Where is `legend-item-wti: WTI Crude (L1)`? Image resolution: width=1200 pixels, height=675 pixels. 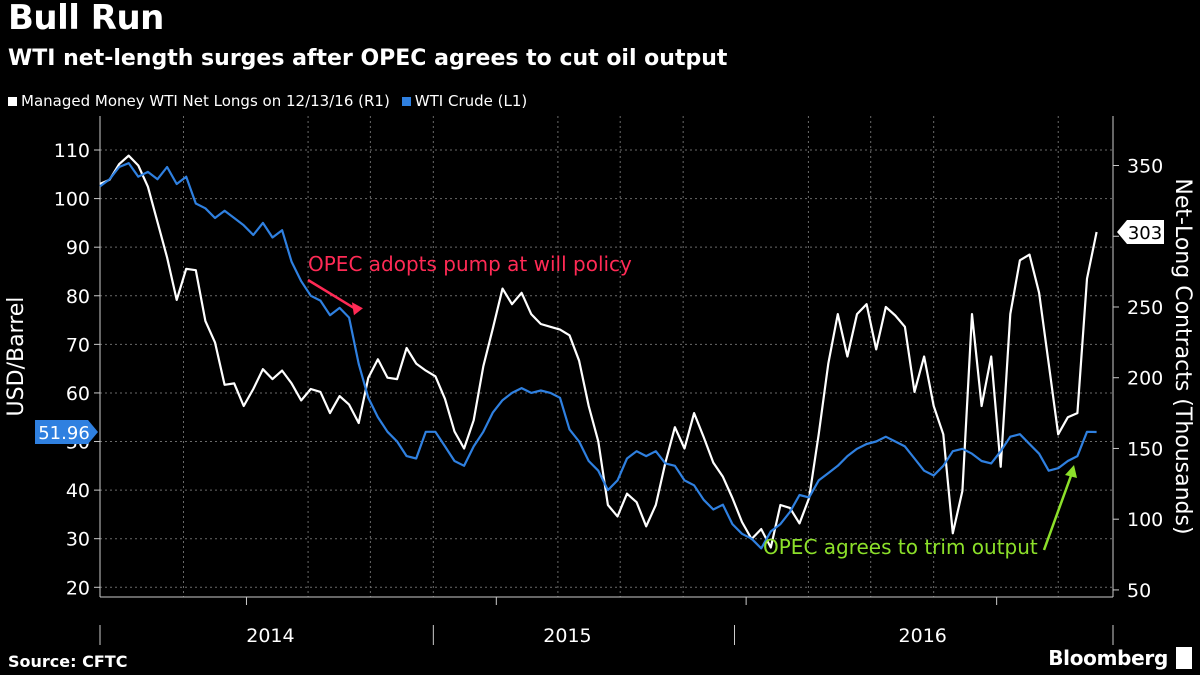
legend-item-wti: WTI Crude (L1) is located at coordinates (464, 101).